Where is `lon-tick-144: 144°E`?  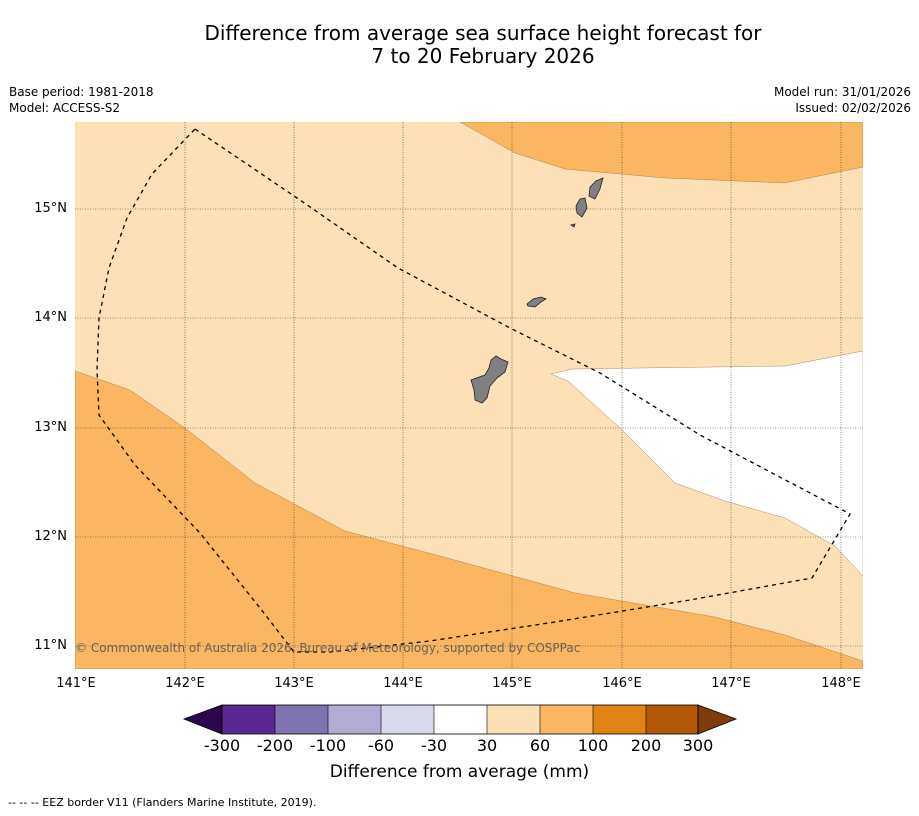 lon-tick-144: 144°E is located at coordinates (403, 683).